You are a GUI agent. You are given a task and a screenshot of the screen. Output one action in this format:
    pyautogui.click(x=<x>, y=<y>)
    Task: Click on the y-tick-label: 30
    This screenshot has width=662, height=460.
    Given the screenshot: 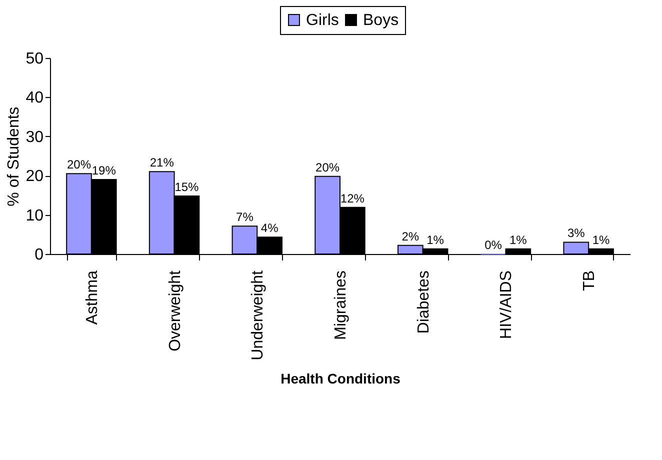 What is the action you would take?
    pyautogui.click(x=35, y=137)
    